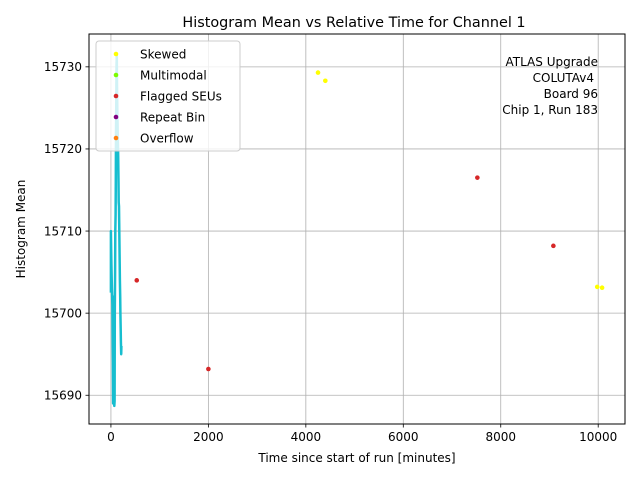 The width and height of the screenshot is (640, 480). What do you see at coordinates (356, 458) in the screenshot?
I see `x-axis-label: Time since start of run [minutes]` at bounding box center [356, 458].